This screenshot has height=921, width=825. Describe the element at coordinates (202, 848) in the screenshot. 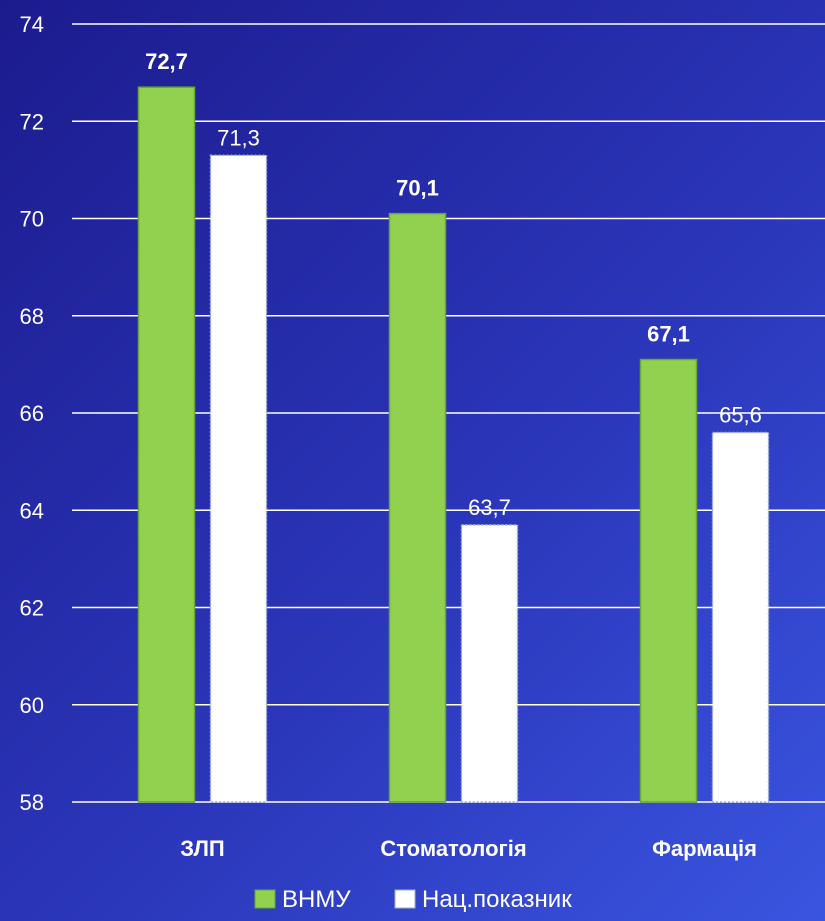

I see `x-tick-label: ЗЛП` at that location.